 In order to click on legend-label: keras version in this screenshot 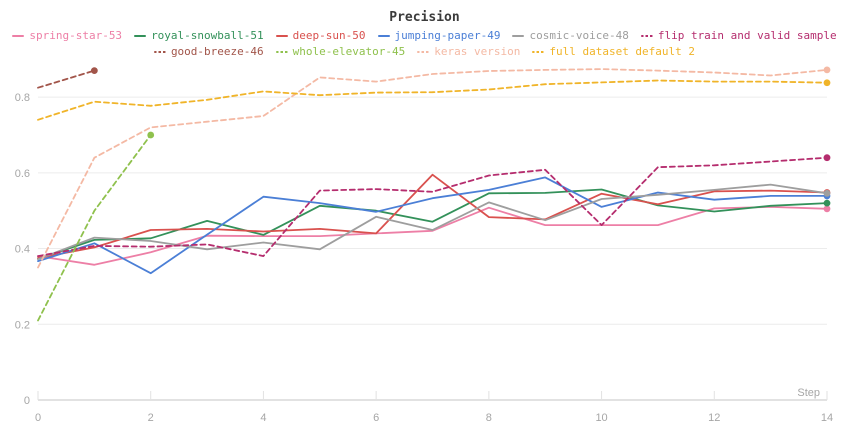, I will do `click(477, 51)`.